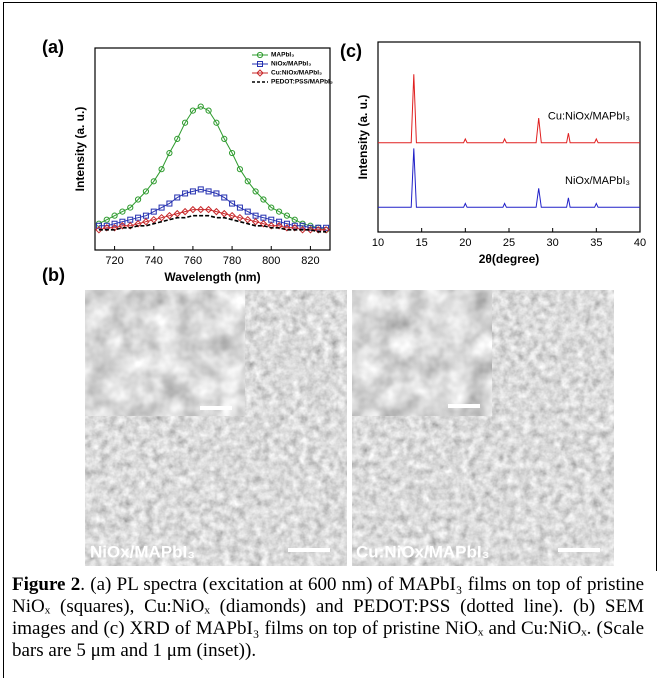 Image resolution: width=661 pixels, height=678 pixels. Describe the element at coordinates (53, 47) in the screenshot. I see `panel-label: (a)` at that location.